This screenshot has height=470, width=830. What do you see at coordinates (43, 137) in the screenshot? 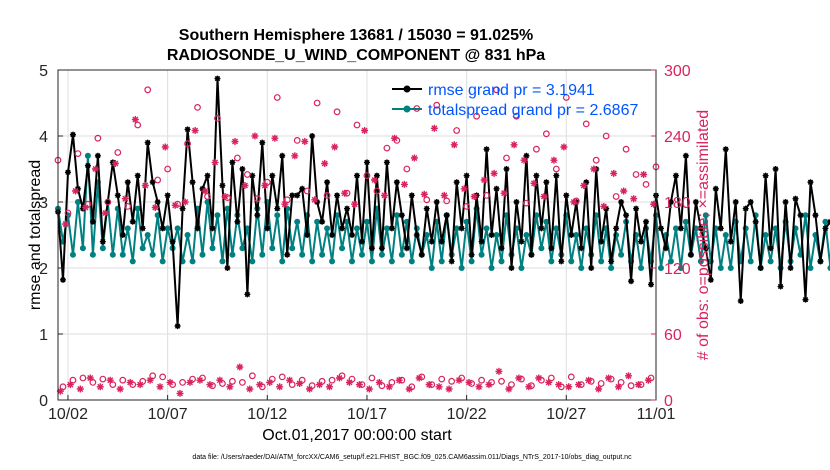
I see `y-tick-label-left: 4` at bounding box center [43, 137].